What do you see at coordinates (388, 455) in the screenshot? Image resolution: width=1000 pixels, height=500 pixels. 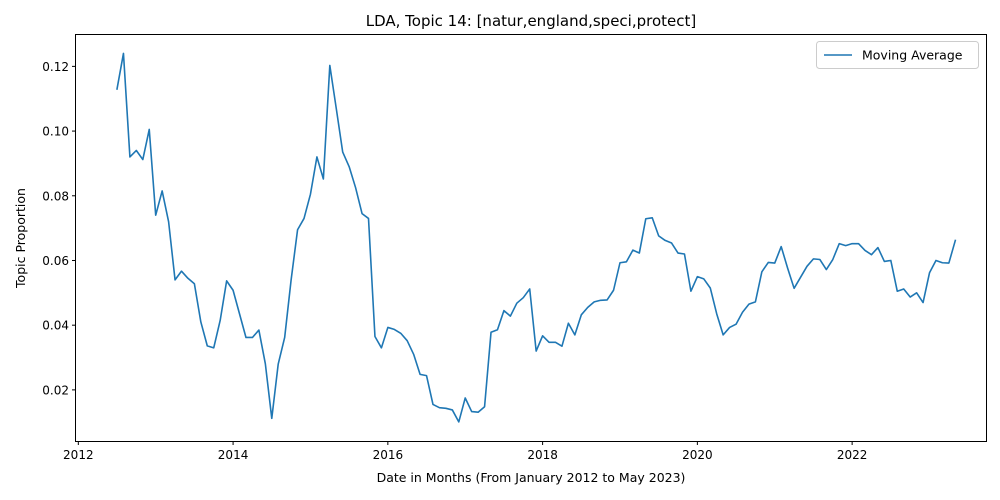 I see `x-tick-label: 2016` at bounding box center [388, 455].